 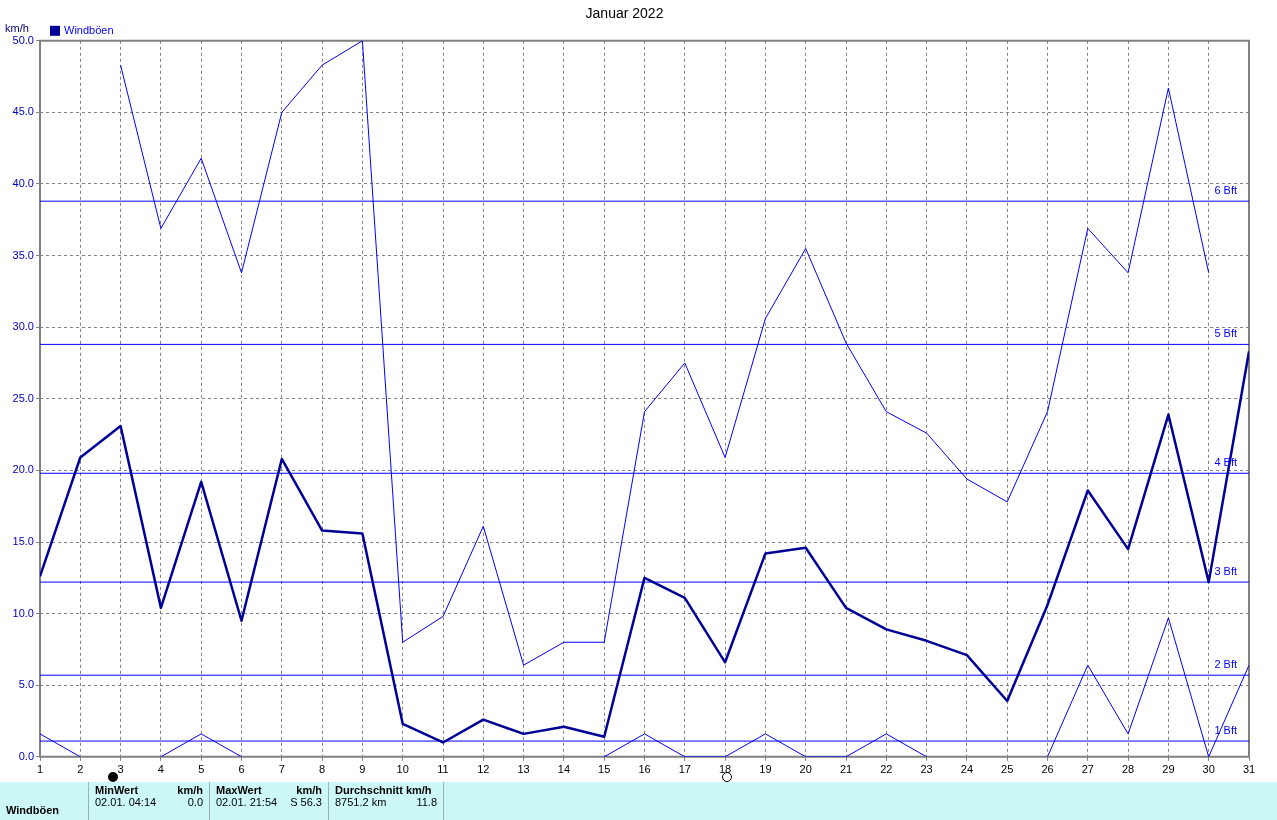 I want to click on ref-line-label: 6 Bft, so click(x=1225, y=189).